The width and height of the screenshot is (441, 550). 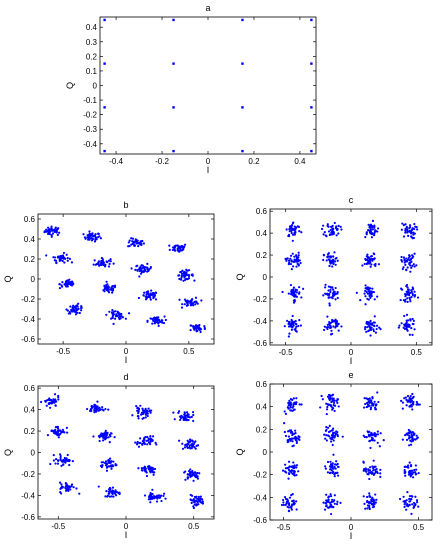 I want to click on x-tick-label: 0, so click(x=208, y=161).